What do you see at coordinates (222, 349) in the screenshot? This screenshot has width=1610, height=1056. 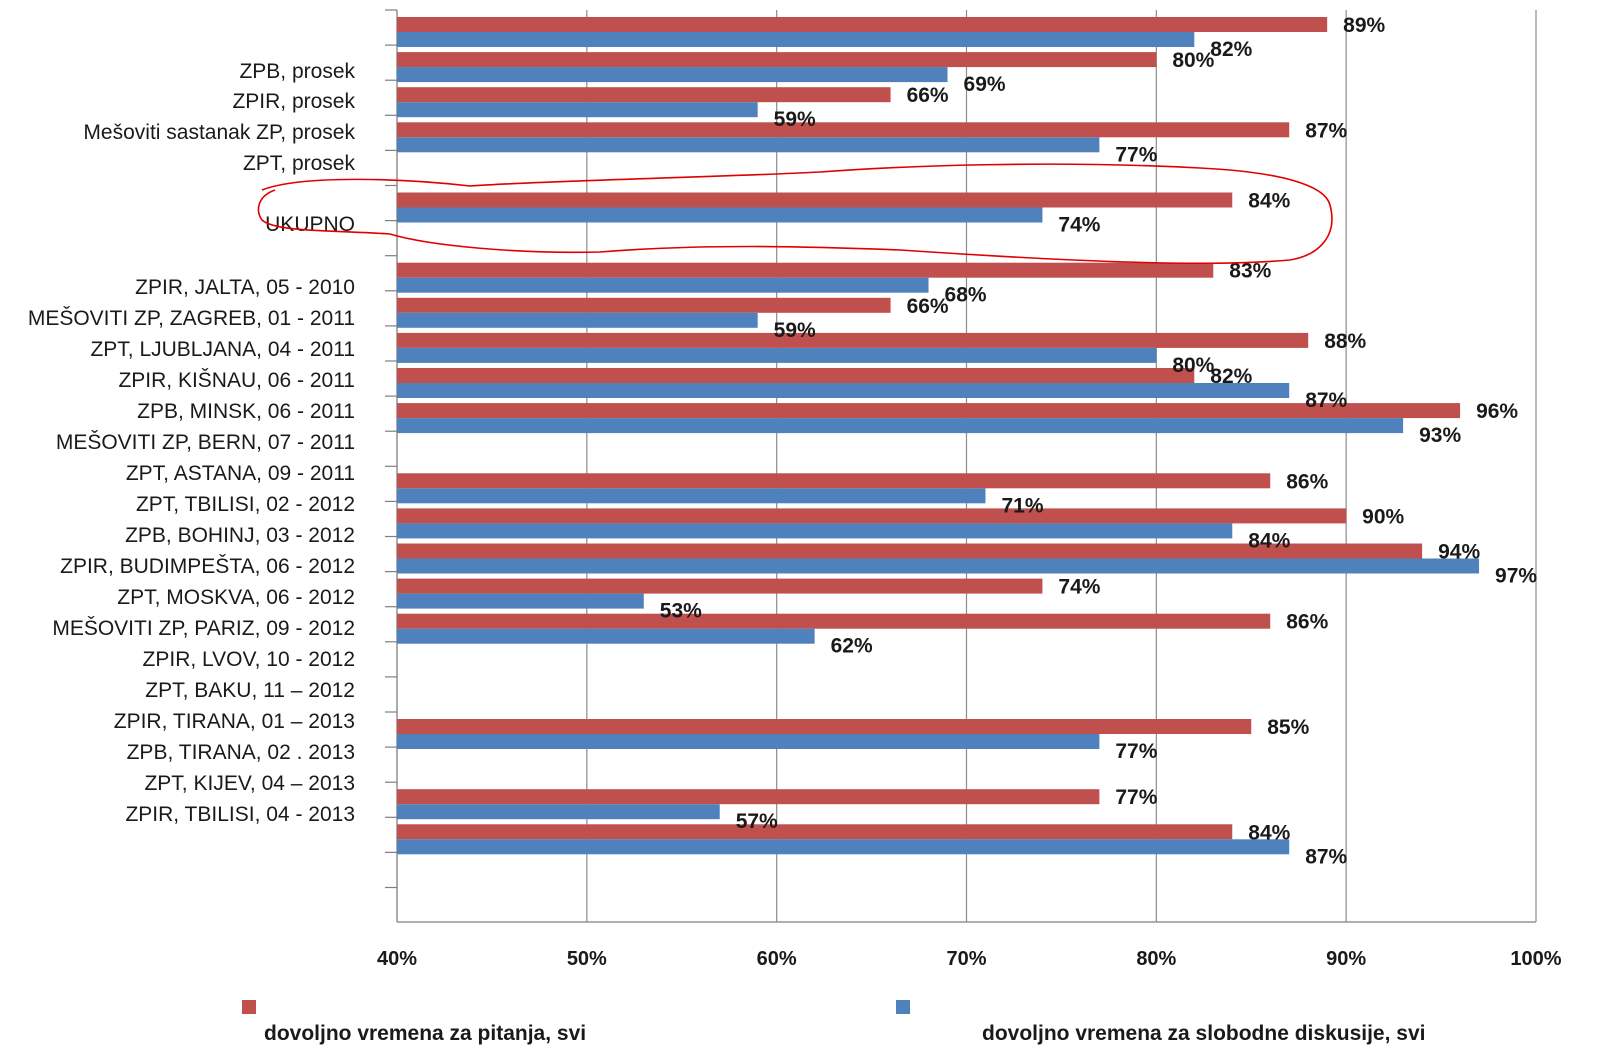 I see `category-label: ZPT, LJUBLJANA, 04 - 2011` at bounding box center [222, 349].